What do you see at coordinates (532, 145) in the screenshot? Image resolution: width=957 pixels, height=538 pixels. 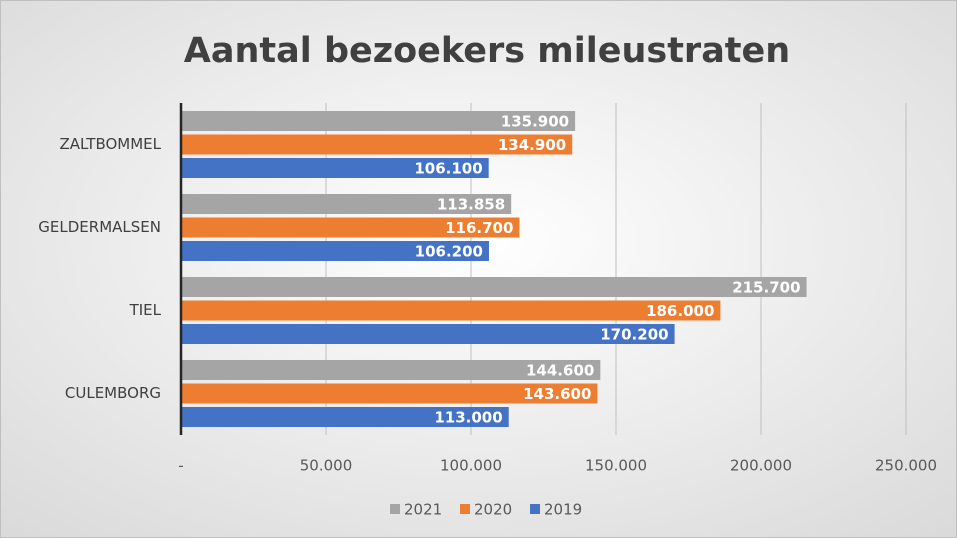 I see `data-label: 134.900` at bounding box center [532, 145].